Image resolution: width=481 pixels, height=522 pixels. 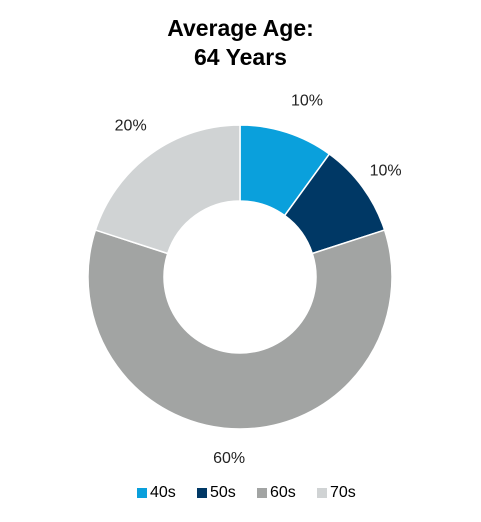 What do you see at coordinates (322, 493) in the screenshot?
I see `legend-swatch-70s` at bounding box center [322, 493].